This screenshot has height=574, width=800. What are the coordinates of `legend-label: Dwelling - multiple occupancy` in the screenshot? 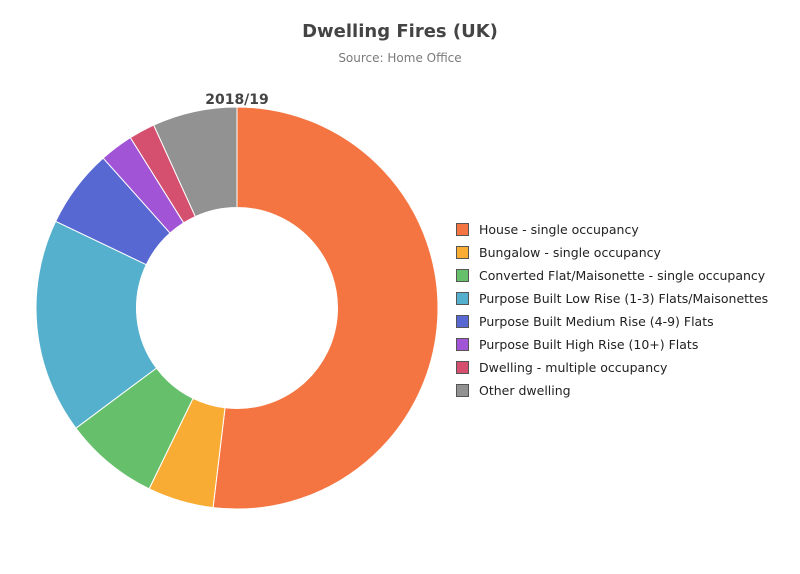 It's located at (573, 367).